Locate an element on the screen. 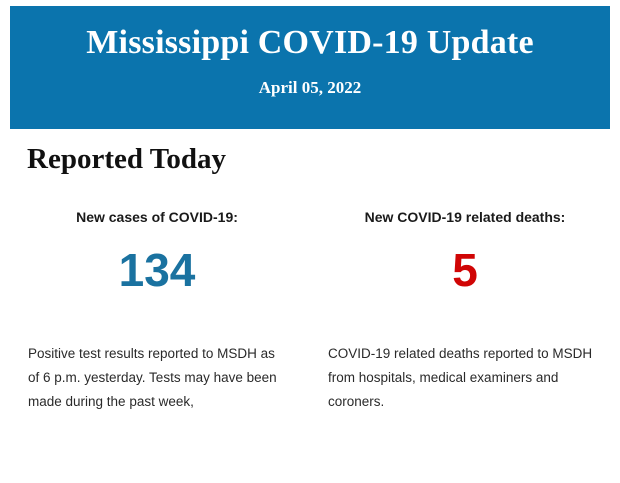 The image size is (620, 483). stat-value-new-deaths: 5 is located at coordinates (465, 270).